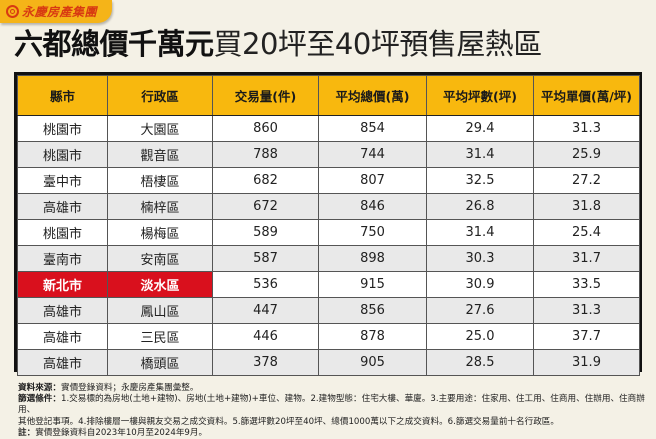 The width and height of the screenshot is (656, 439). I want to click on date-note: 註：實價登錄資料自2023年10月至2024年9月。, so click(333, 433).